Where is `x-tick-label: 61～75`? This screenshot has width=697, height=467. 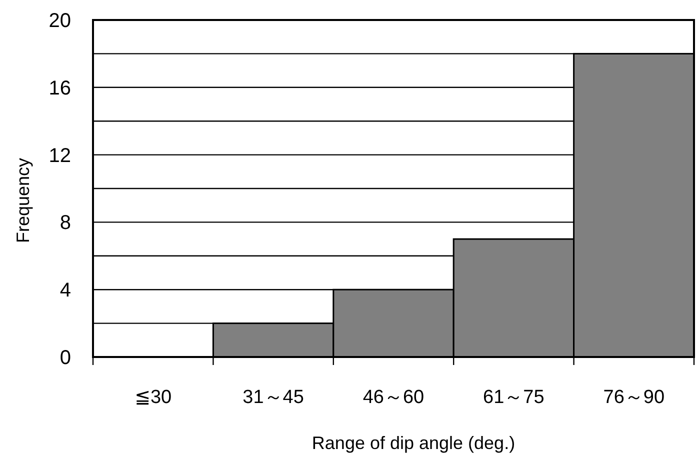
x-tick-label: 61～75 is located at coordinates (513, 397).